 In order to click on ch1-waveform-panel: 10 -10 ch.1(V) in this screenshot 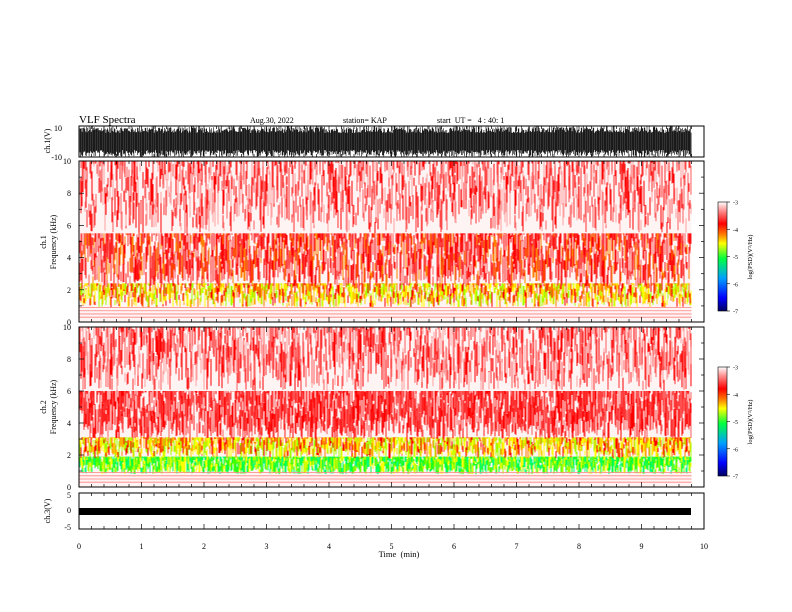, I will do `click(374, 143)`.